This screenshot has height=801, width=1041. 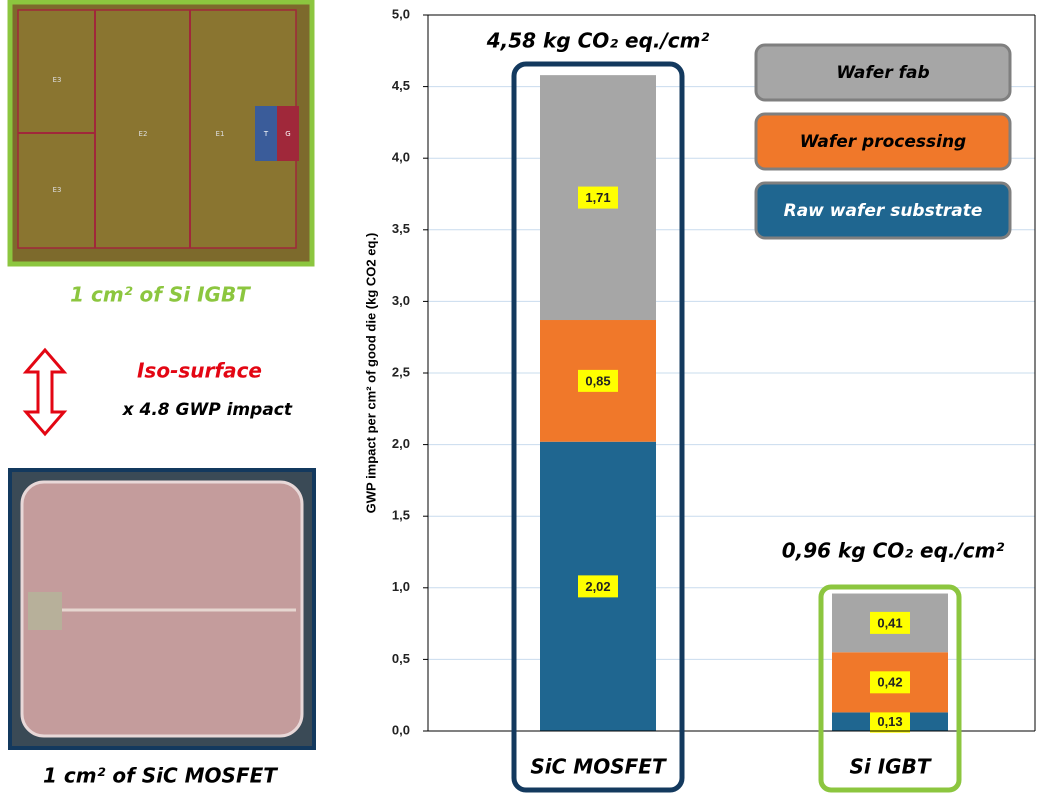 I want to click on y-tick-label: 3,0, so click(x=401, y=300).